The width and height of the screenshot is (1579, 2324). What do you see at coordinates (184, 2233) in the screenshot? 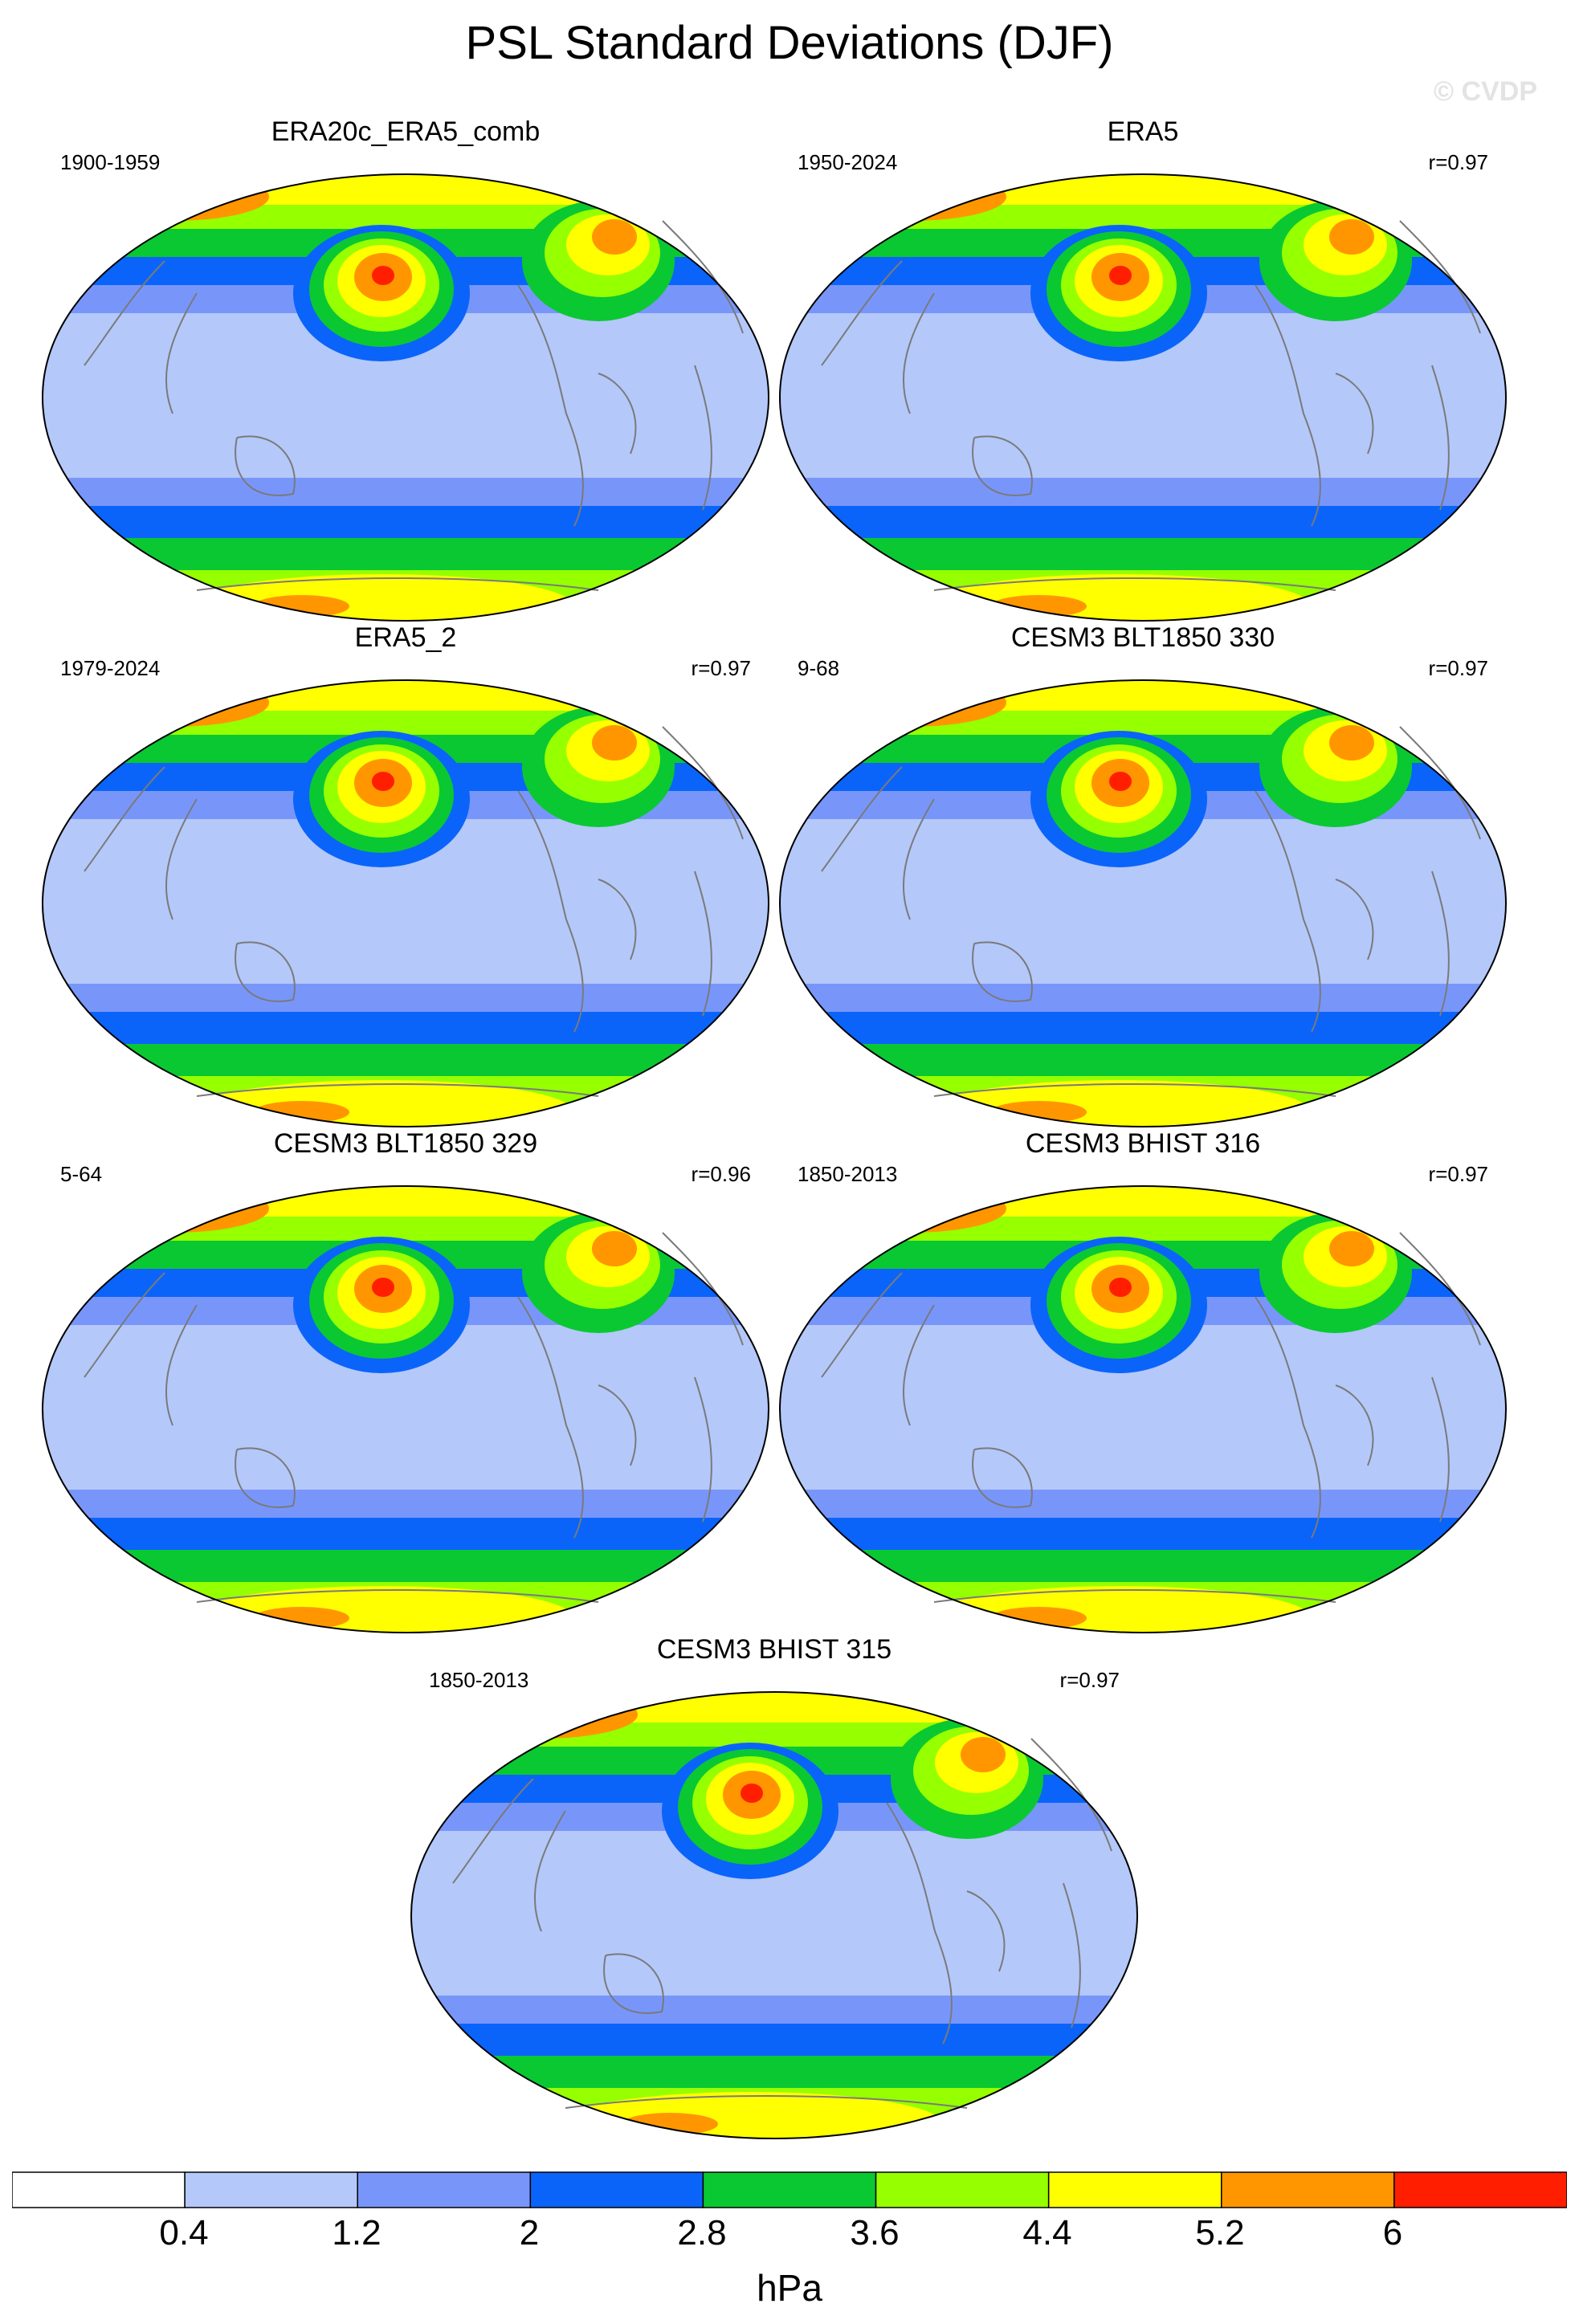
I see `colorbar-tick-label: 0.4` at bounding box center [184, 2233].